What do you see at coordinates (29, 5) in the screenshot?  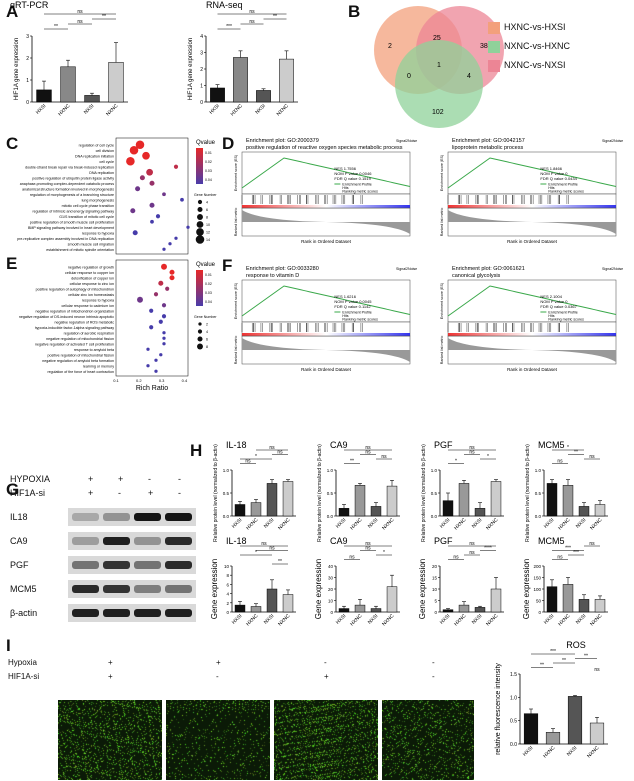 I see `chart-title: qRT-PCR` at bounding box center [29, 5].